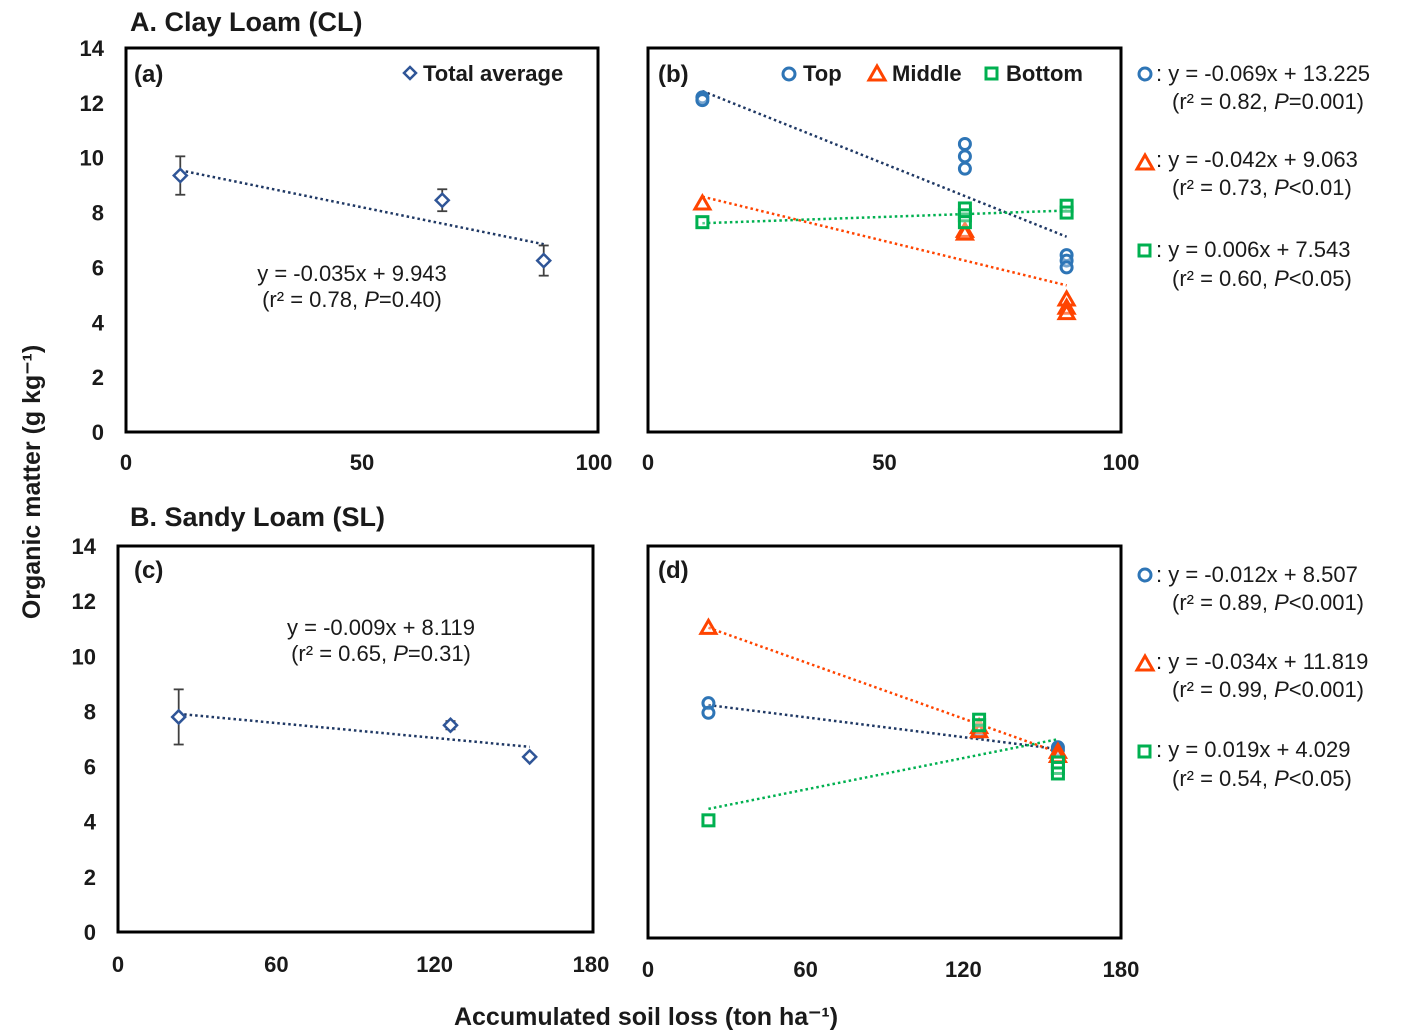 This screenshot has width=1419, height=1035. What do you see at coordinates (805, 969) in the screenshot?
I see `x-tick-label: 60` at bounding box center [805, 969].